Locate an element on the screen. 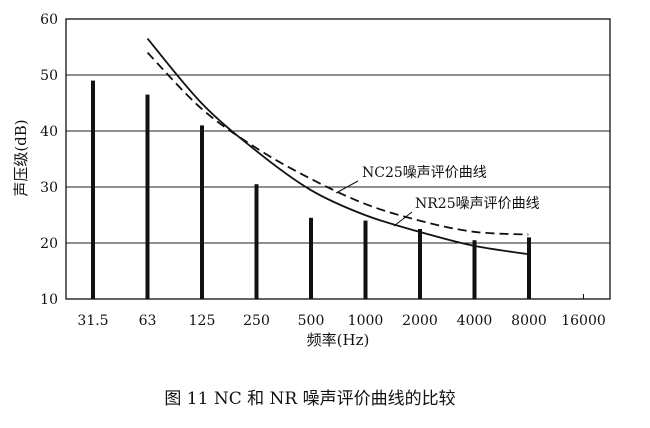 The image size is (650, 428). annotation-label-nc25: NC25噪声评价曲线 is located at coordinates (424, 173).